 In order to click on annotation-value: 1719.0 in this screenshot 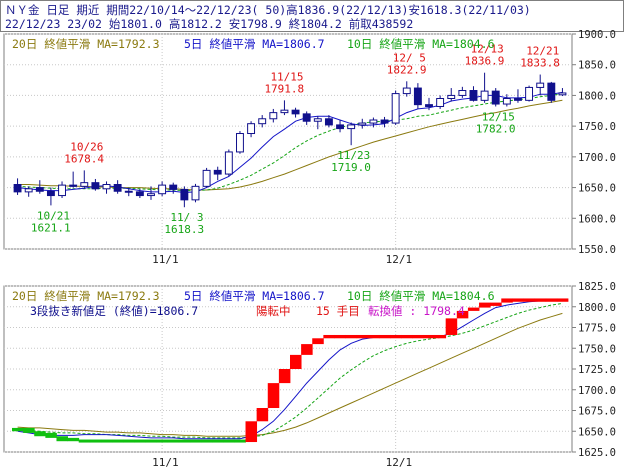, I will do `click(351, 167)`.